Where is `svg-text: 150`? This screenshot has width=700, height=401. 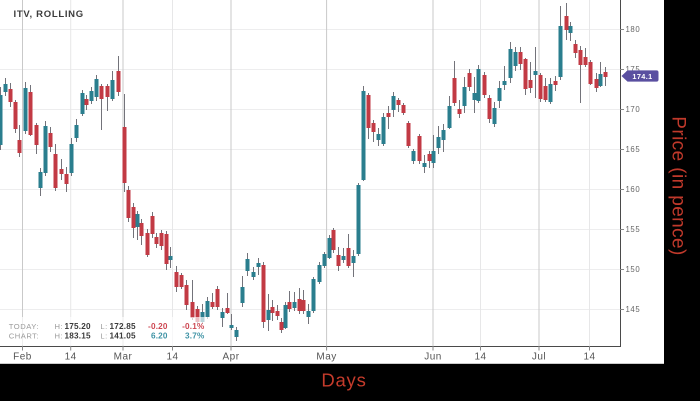
svg-text: 150 is located at coordinates (633, 269).